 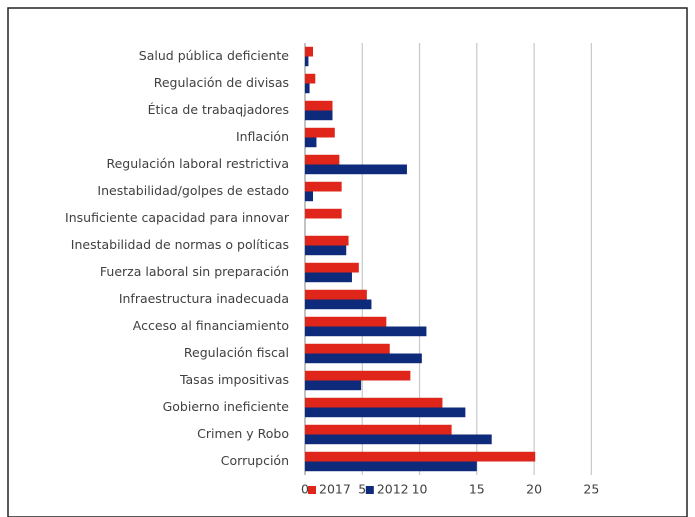 I want to click on y-tick-label: Crimen y Robo, so click(x=243, y=433).